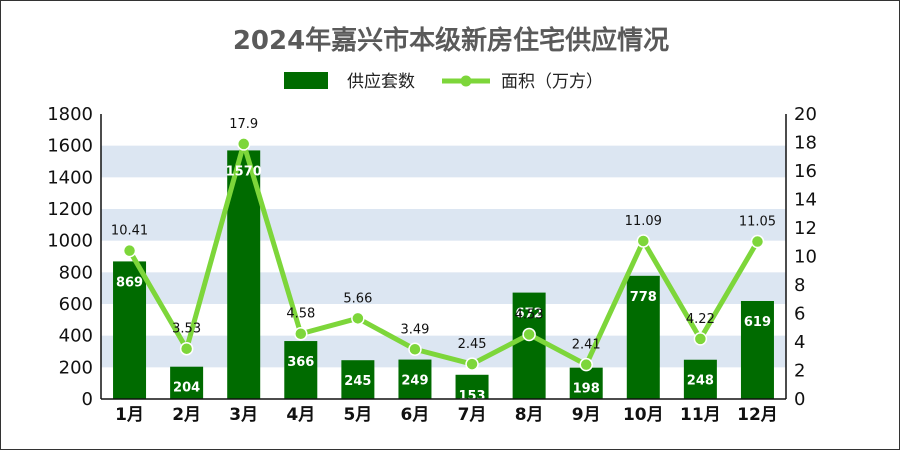  Describe the element at coordinates (243, 124) in the screenshot. I see `line-value-label: 17.9` at that location.